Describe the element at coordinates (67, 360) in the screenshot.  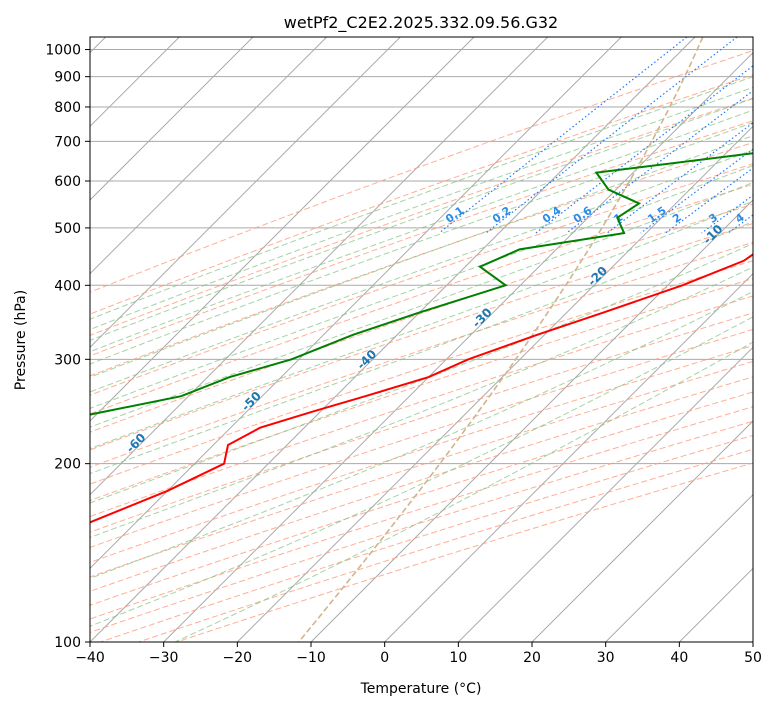
I see `y-tick-label: 300` at that location.